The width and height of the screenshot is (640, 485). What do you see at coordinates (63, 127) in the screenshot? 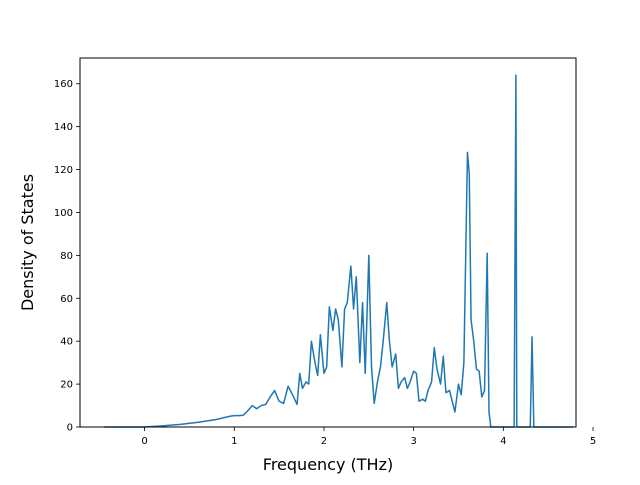
I see `y-tick-label: 140` at bounding box center [63, 127].